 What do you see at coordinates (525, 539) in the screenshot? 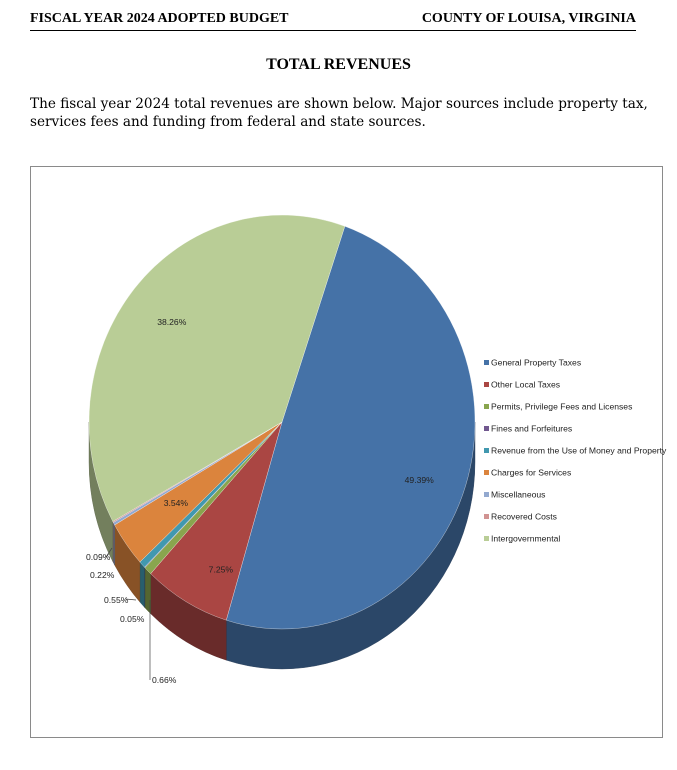
I see `legend-label-8: Intergovernmental` at bounding box center [525, 539].